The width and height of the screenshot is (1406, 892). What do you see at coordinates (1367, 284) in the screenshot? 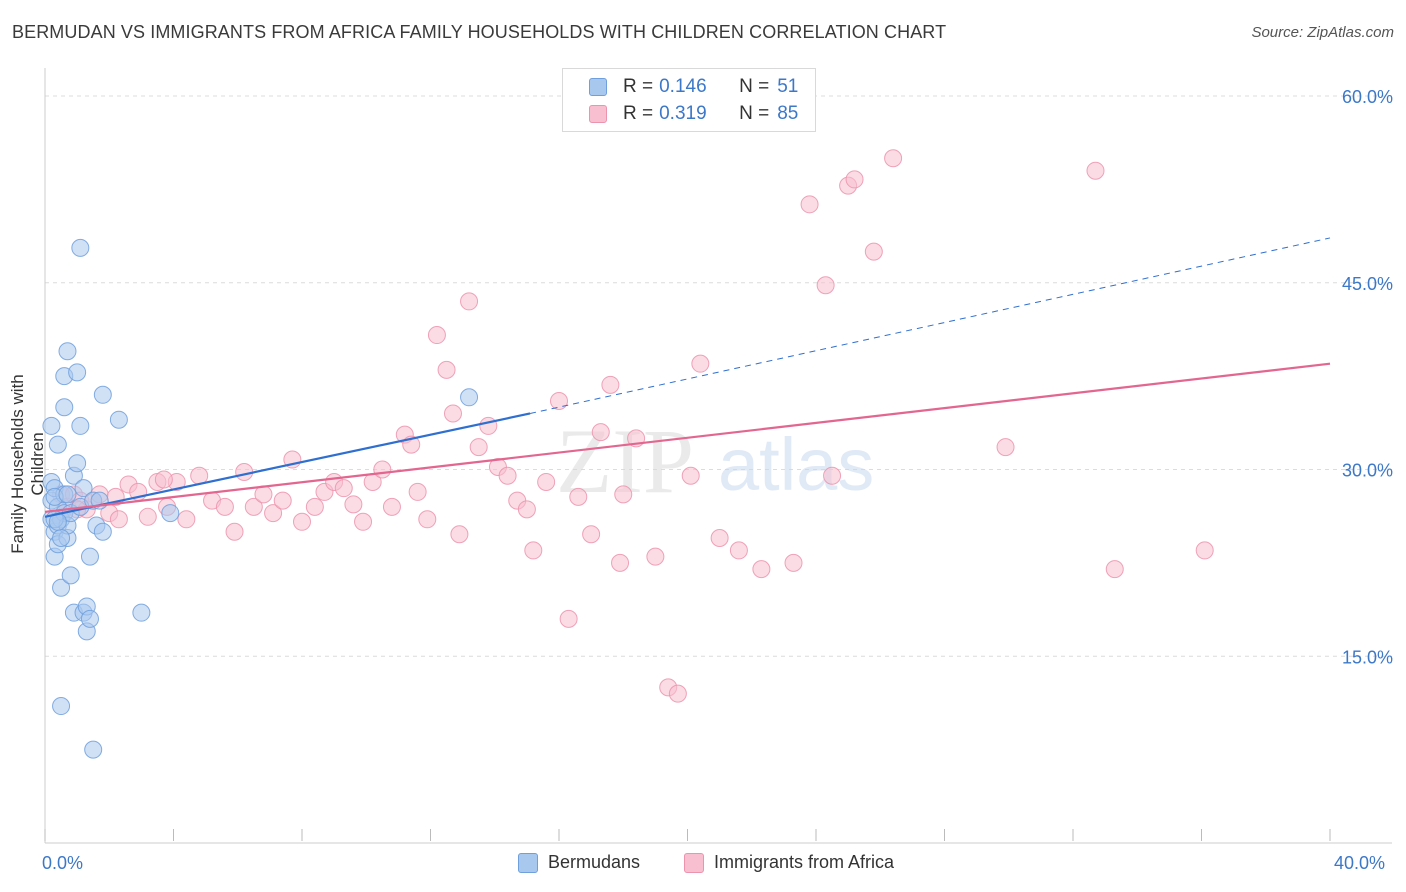
I see `y-tick-label: 45.0%` at bounding box center [1367, 284].